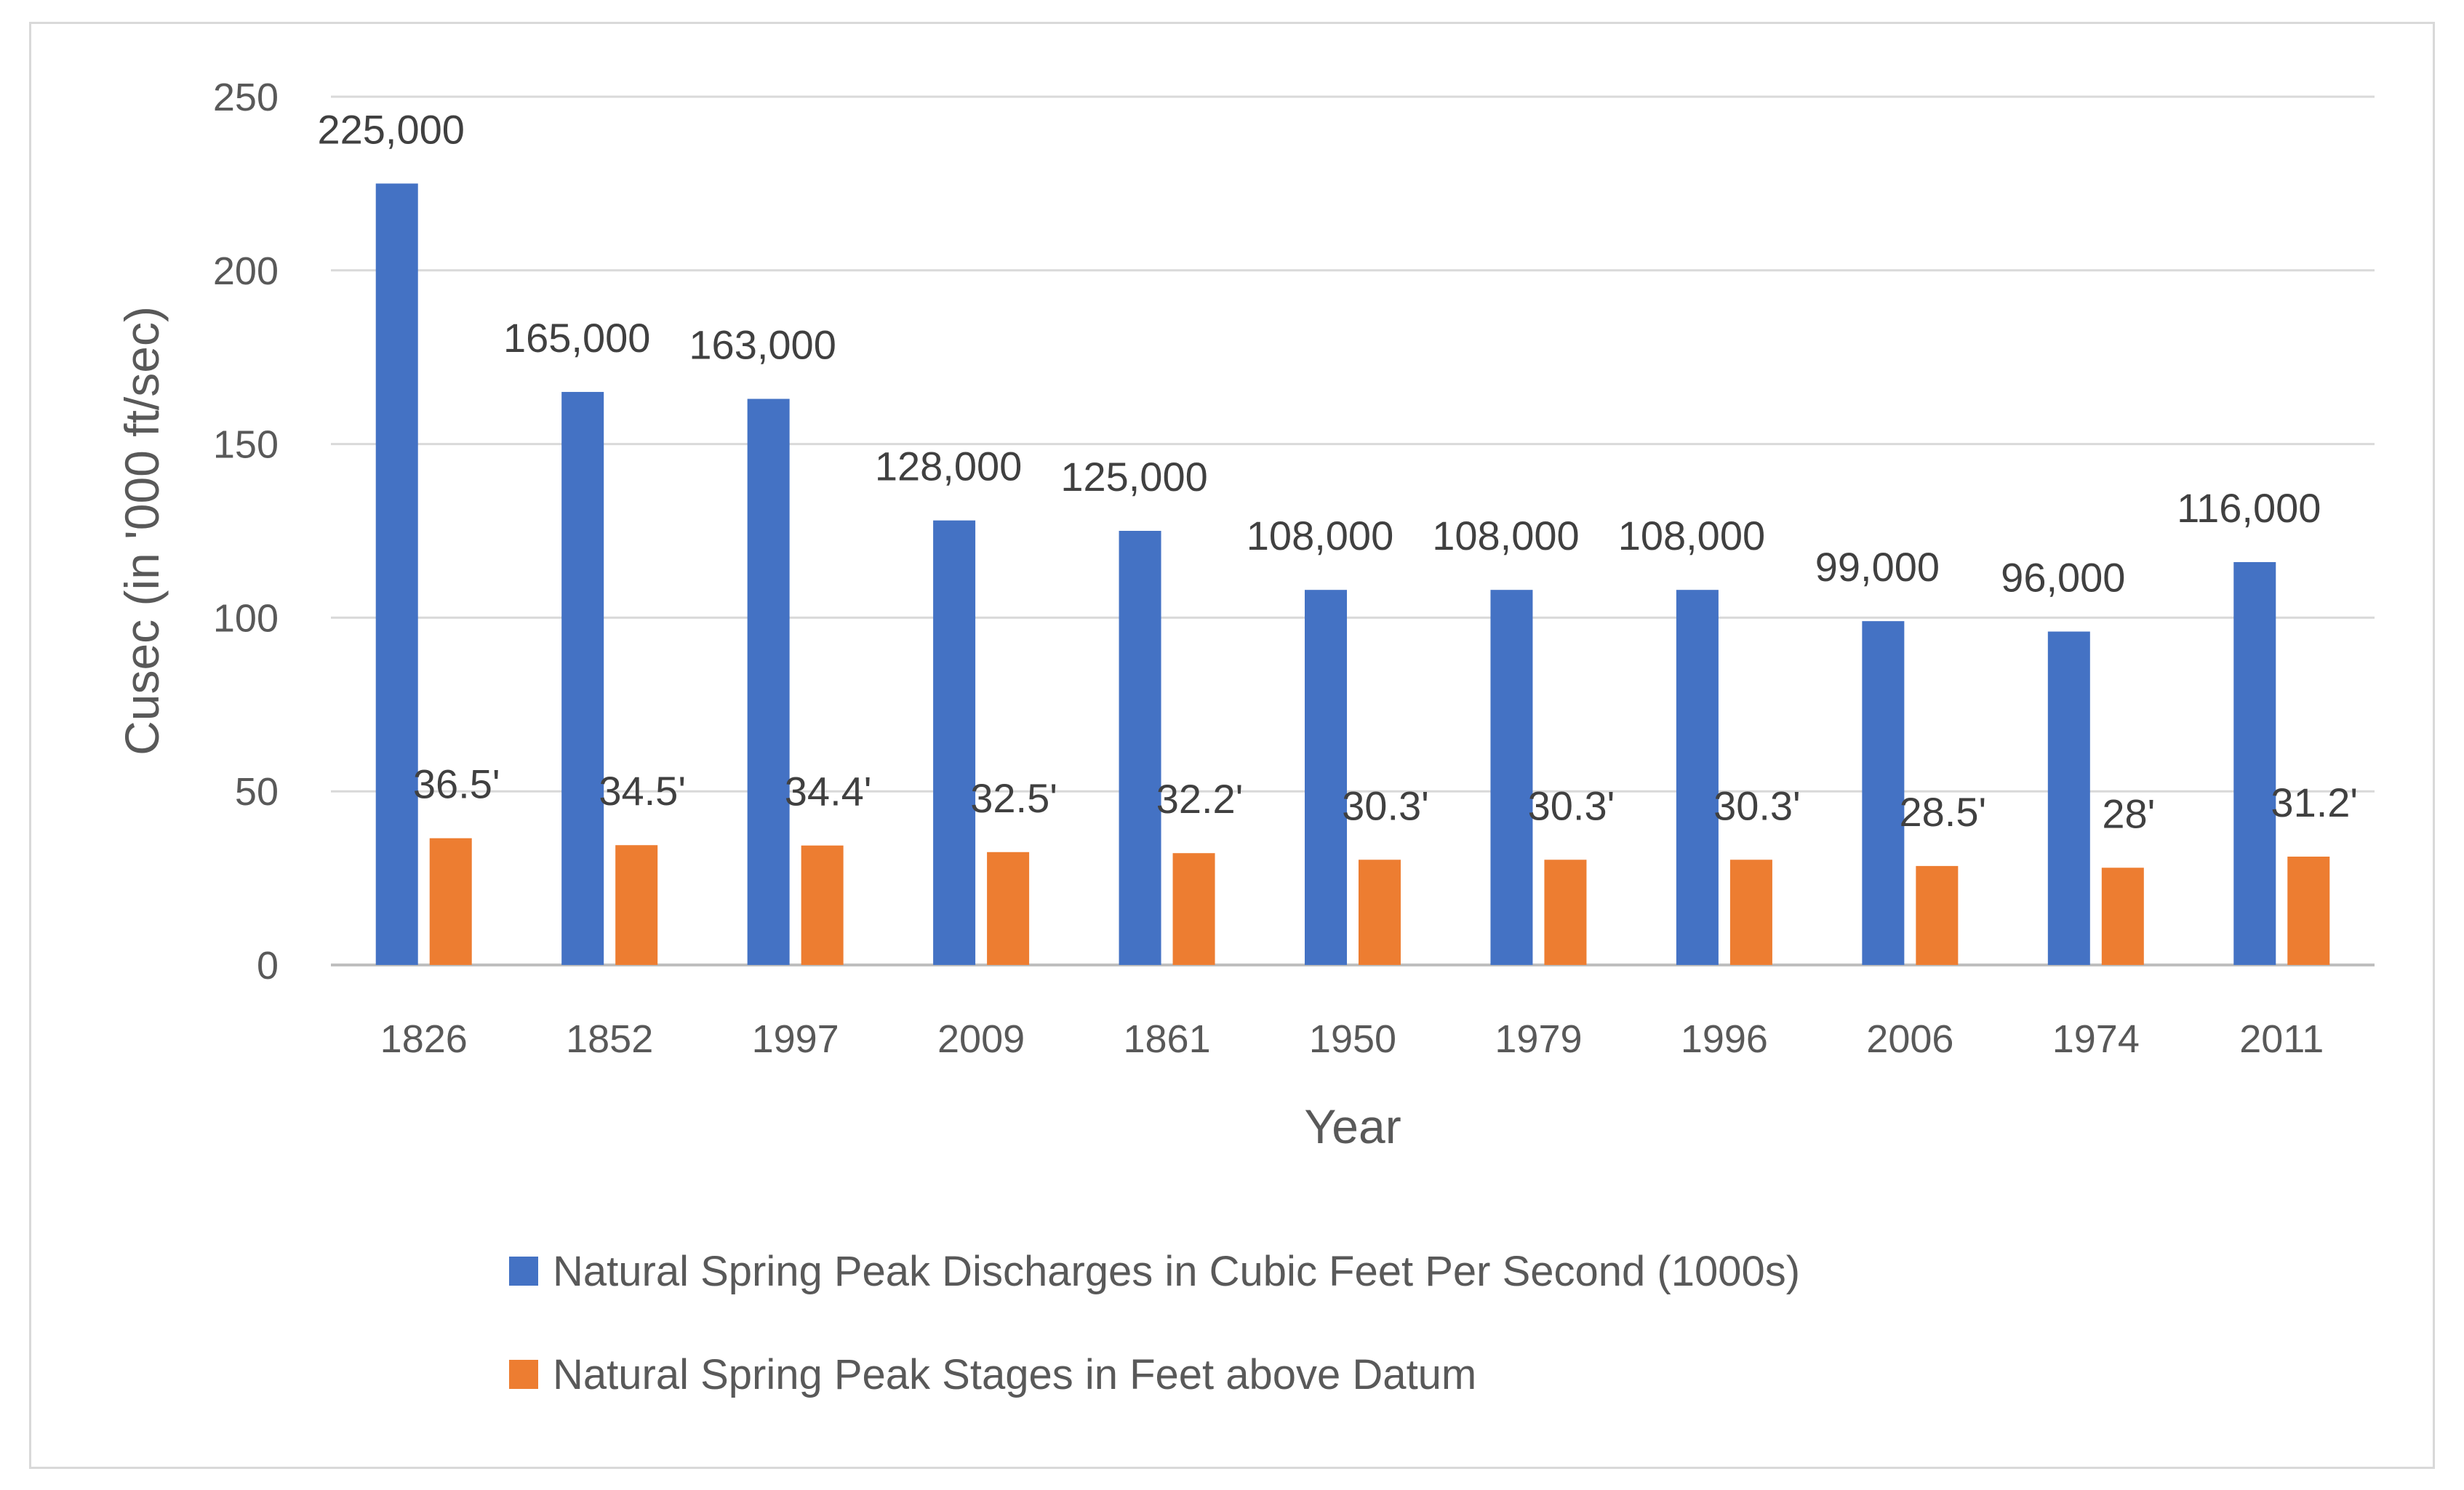  What do you see at coordinates (1943, 812) in the screenshot?
I see `stage-label-2006: 28.5'` at bounding box center [1943, 812].